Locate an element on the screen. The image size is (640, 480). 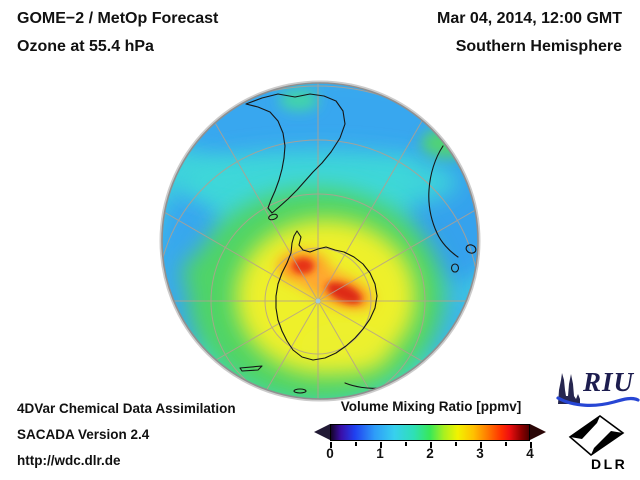
dlr-logo: DLR is located at coordinates (601, 445).